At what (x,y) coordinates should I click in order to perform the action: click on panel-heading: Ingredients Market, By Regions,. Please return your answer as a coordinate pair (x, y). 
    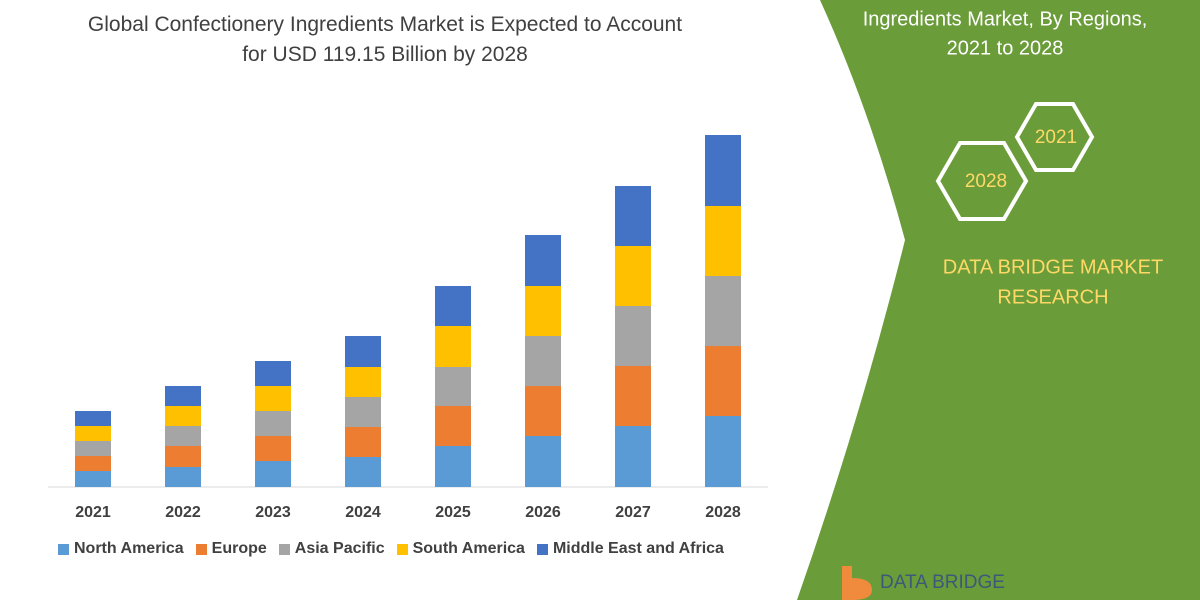
    Looking at the image, I should click on (1005, 19).